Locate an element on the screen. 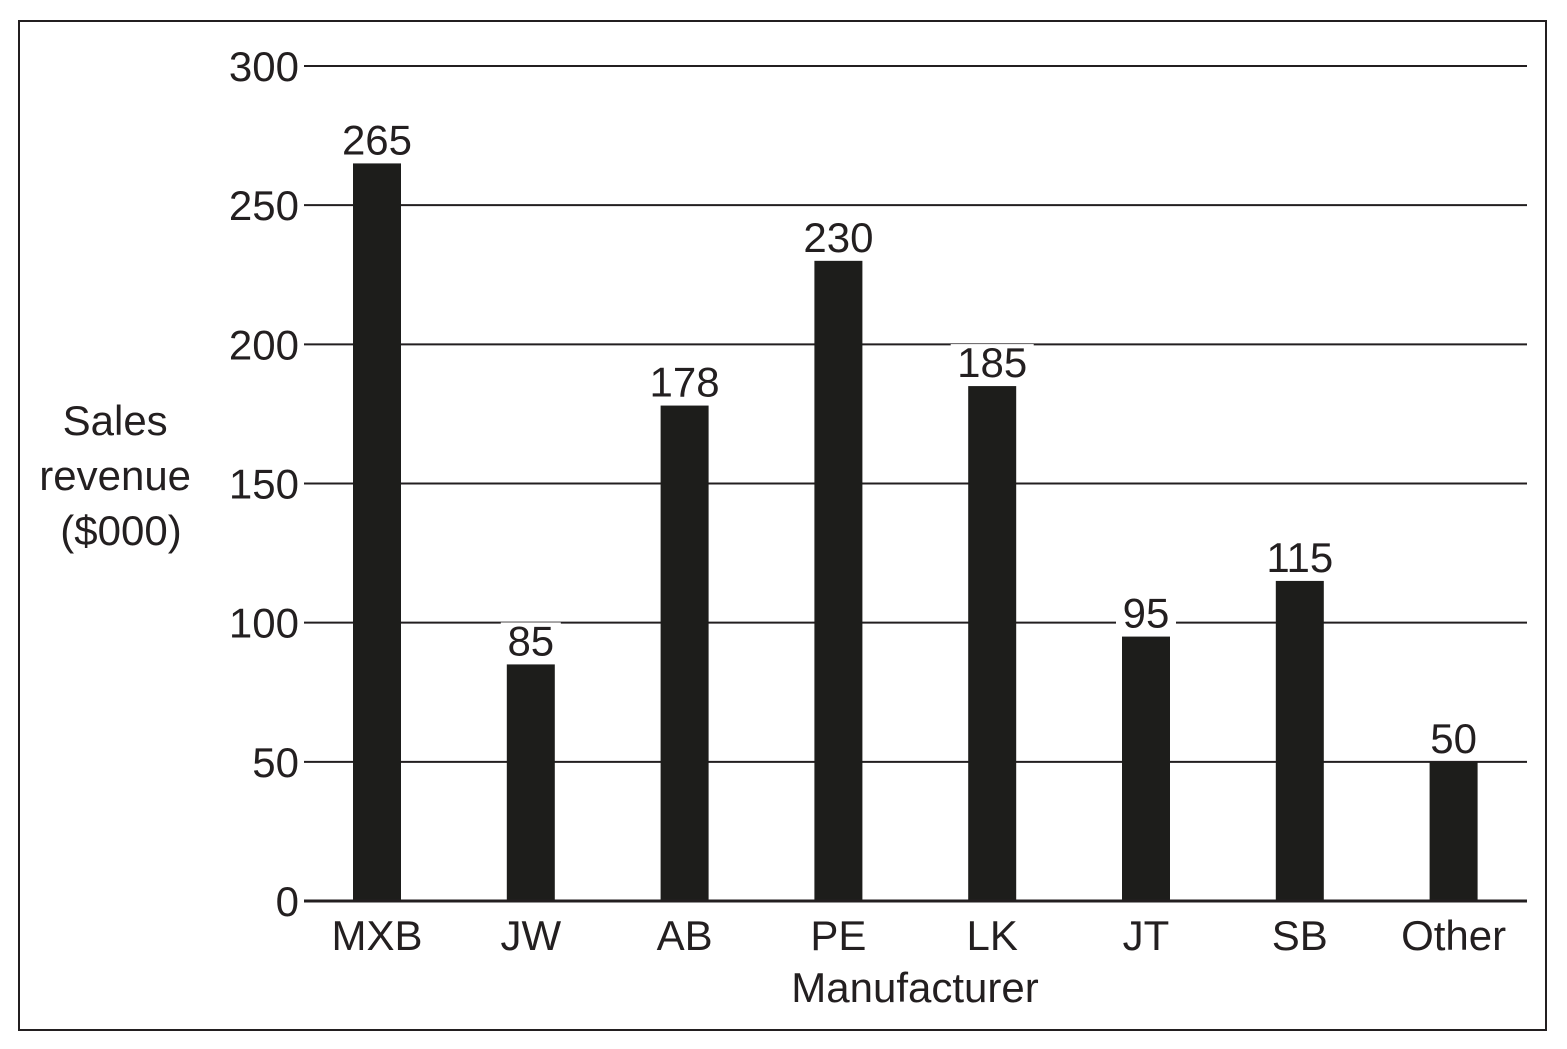 The width and height of the screenshot is (1567, 1049). data-label: 185 is located at coordinates (992, 362).